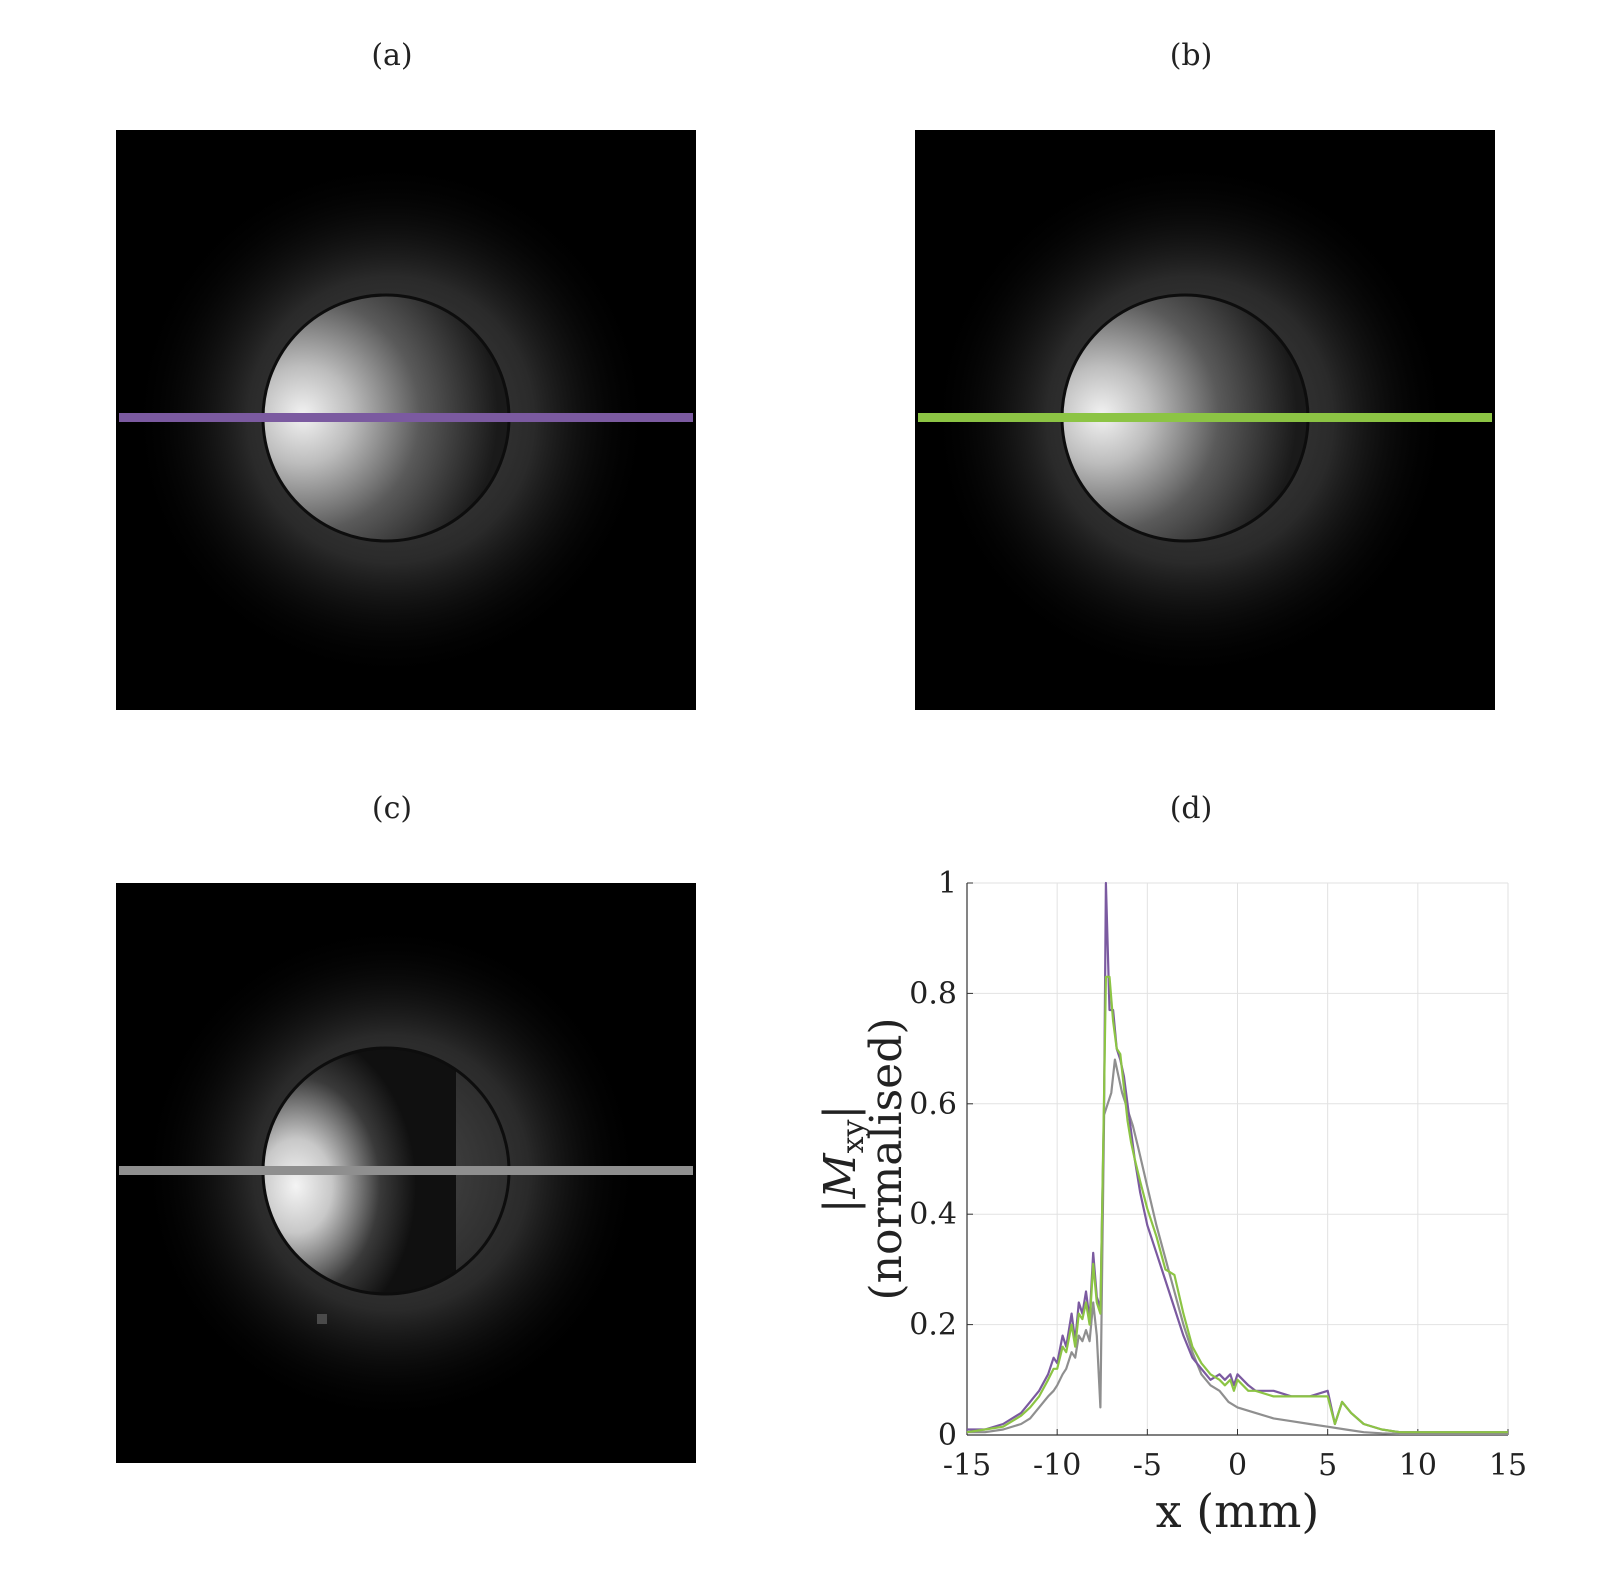  I want to click on profile-line-green, so click(1205, 417).